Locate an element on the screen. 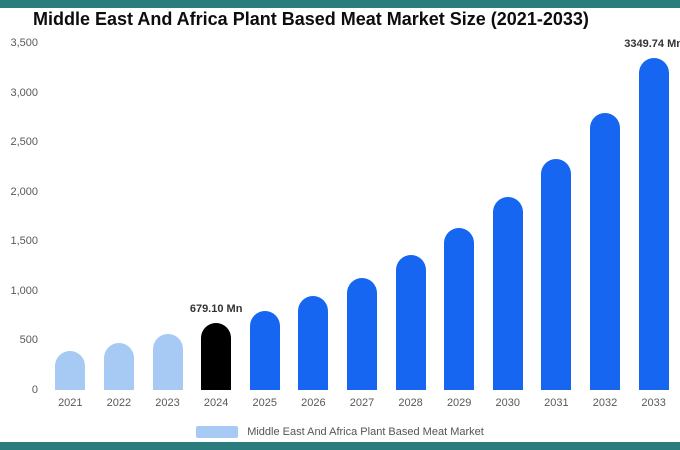 The width and height of the screenshot is (680, 450). top-border-strip is located at coordinates (340, 4).